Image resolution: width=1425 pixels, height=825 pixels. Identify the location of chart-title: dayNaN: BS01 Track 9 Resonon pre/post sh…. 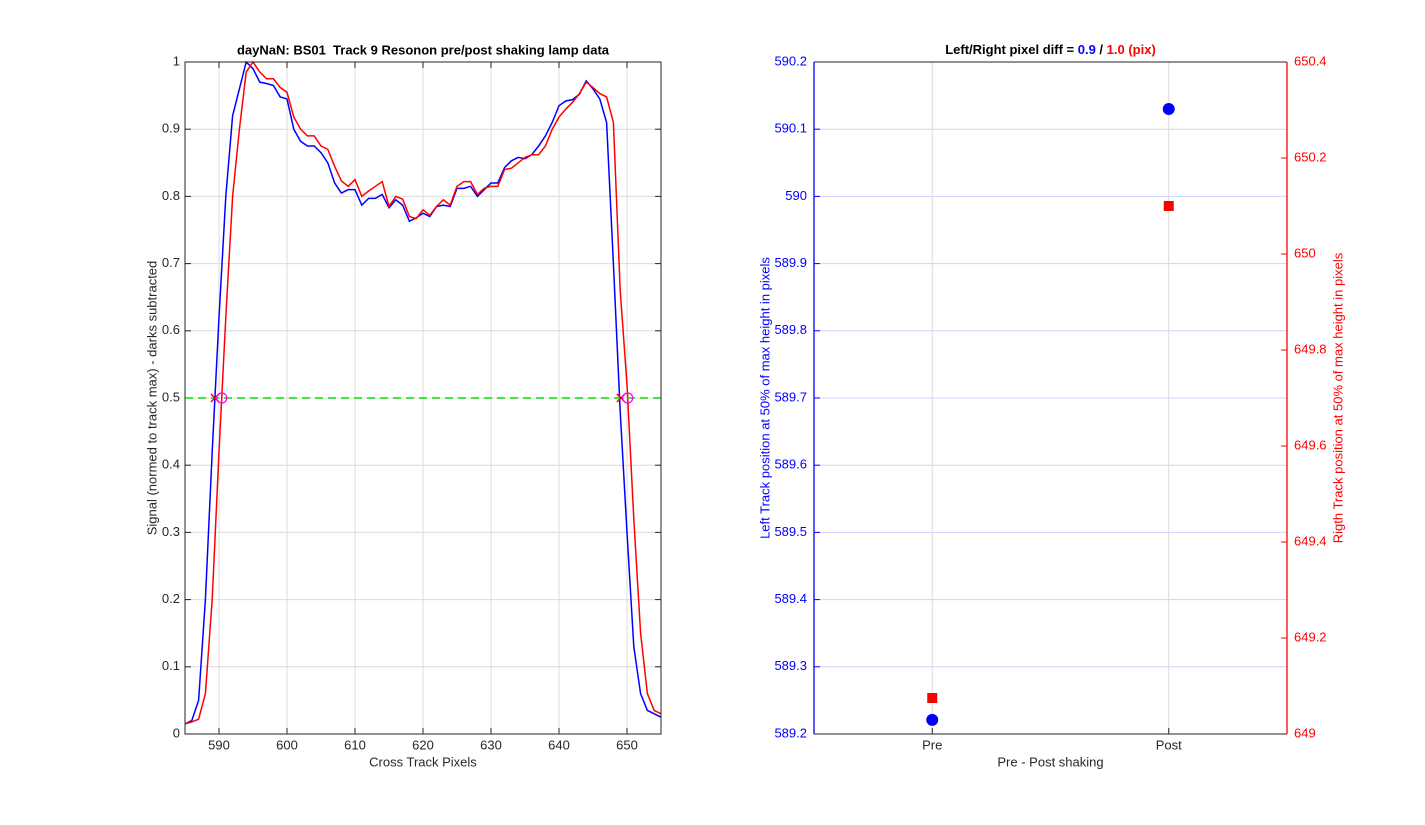
(423, 49).